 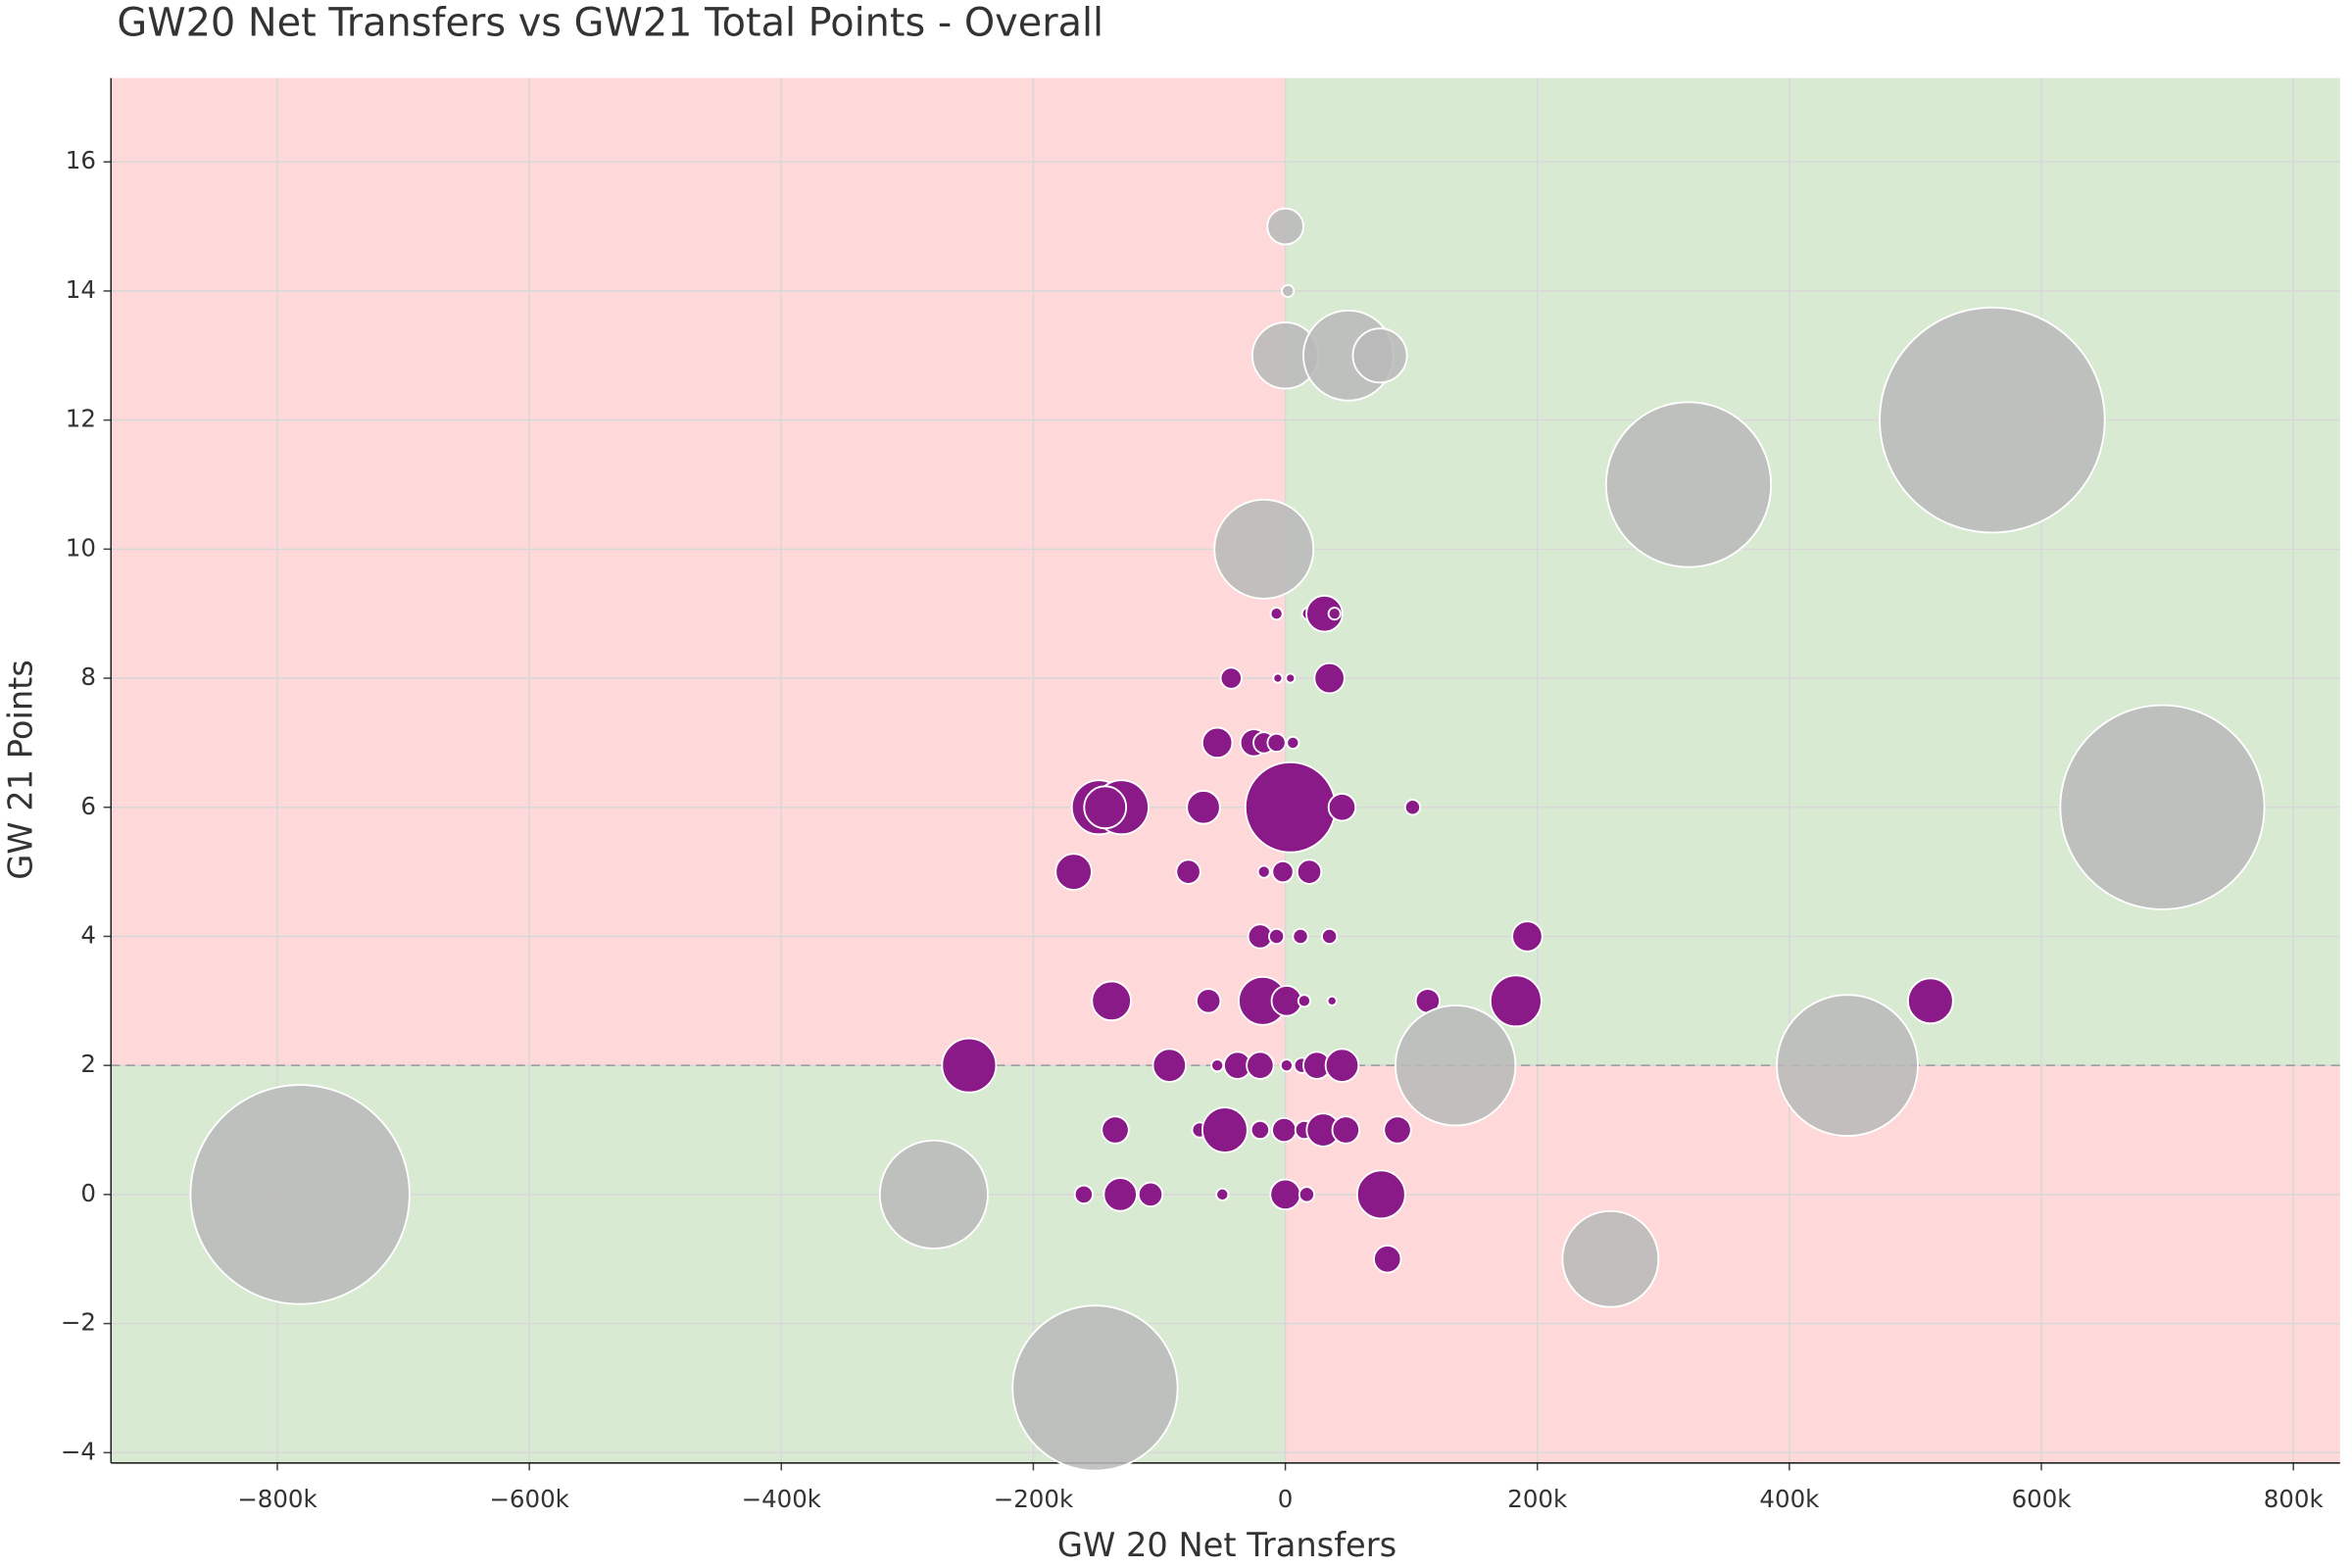 What do you see at coordinates (1226, 1545) in the screenshot?
I see `x-axis-label: GW 20 Net Transfers` at bounding box center [1226, 1545].